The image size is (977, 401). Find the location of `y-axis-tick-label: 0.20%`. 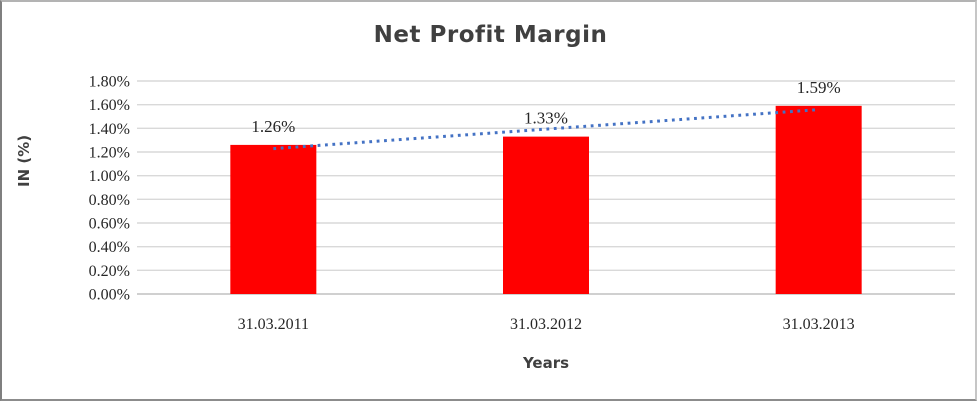

y-axis-tick-label: 0.20% is located at coordinates (109, 271).